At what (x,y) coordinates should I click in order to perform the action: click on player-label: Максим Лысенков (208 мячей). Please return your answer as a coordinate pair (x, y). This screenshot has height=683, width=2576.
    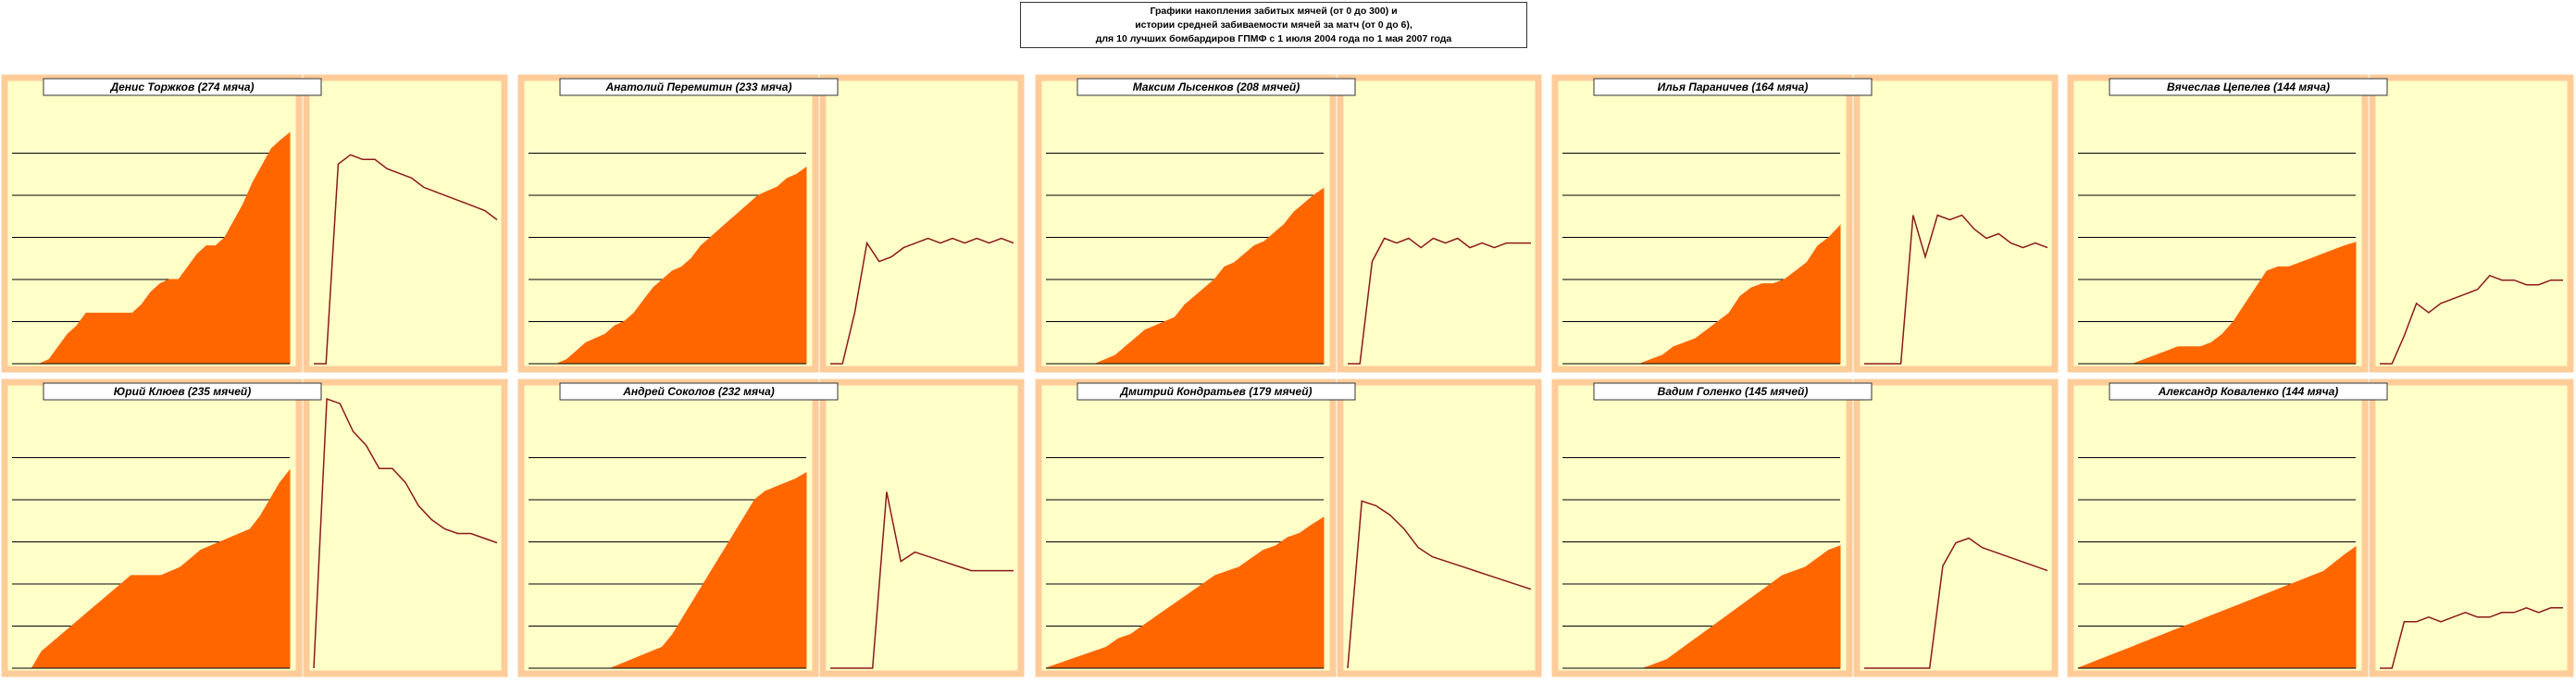
    Looking at the image, I should click on (1216, 87).